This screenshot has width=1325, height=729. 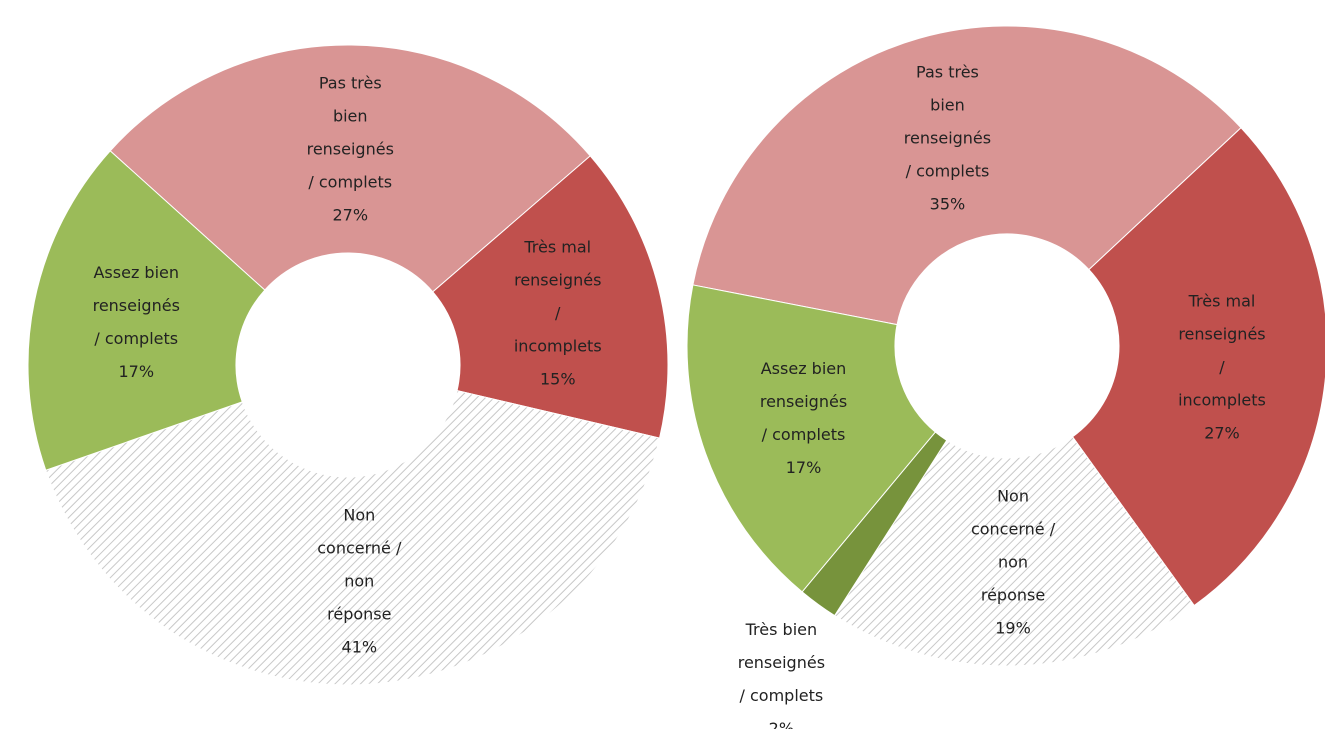 I want to click on category-label: Très bien renseignés / complets, so click(x=781, y=663).